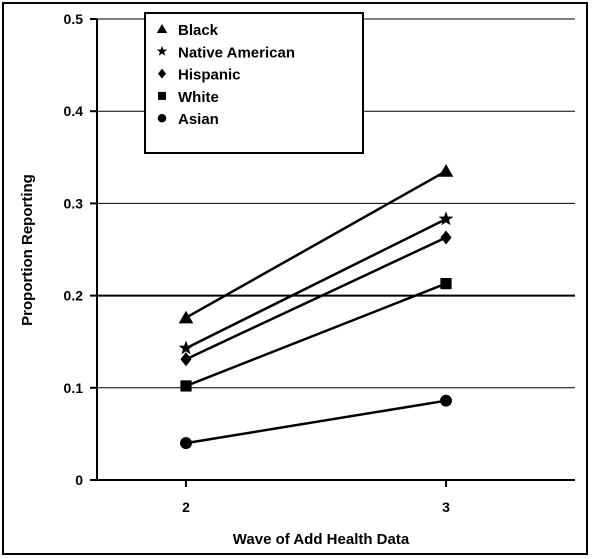 The height and width of the screenshot is (559, 592). What do you see at coordinates (236, 52) in the screenshot?
I see `legend-entry-label: Native American` at bounding box center [236, 52].